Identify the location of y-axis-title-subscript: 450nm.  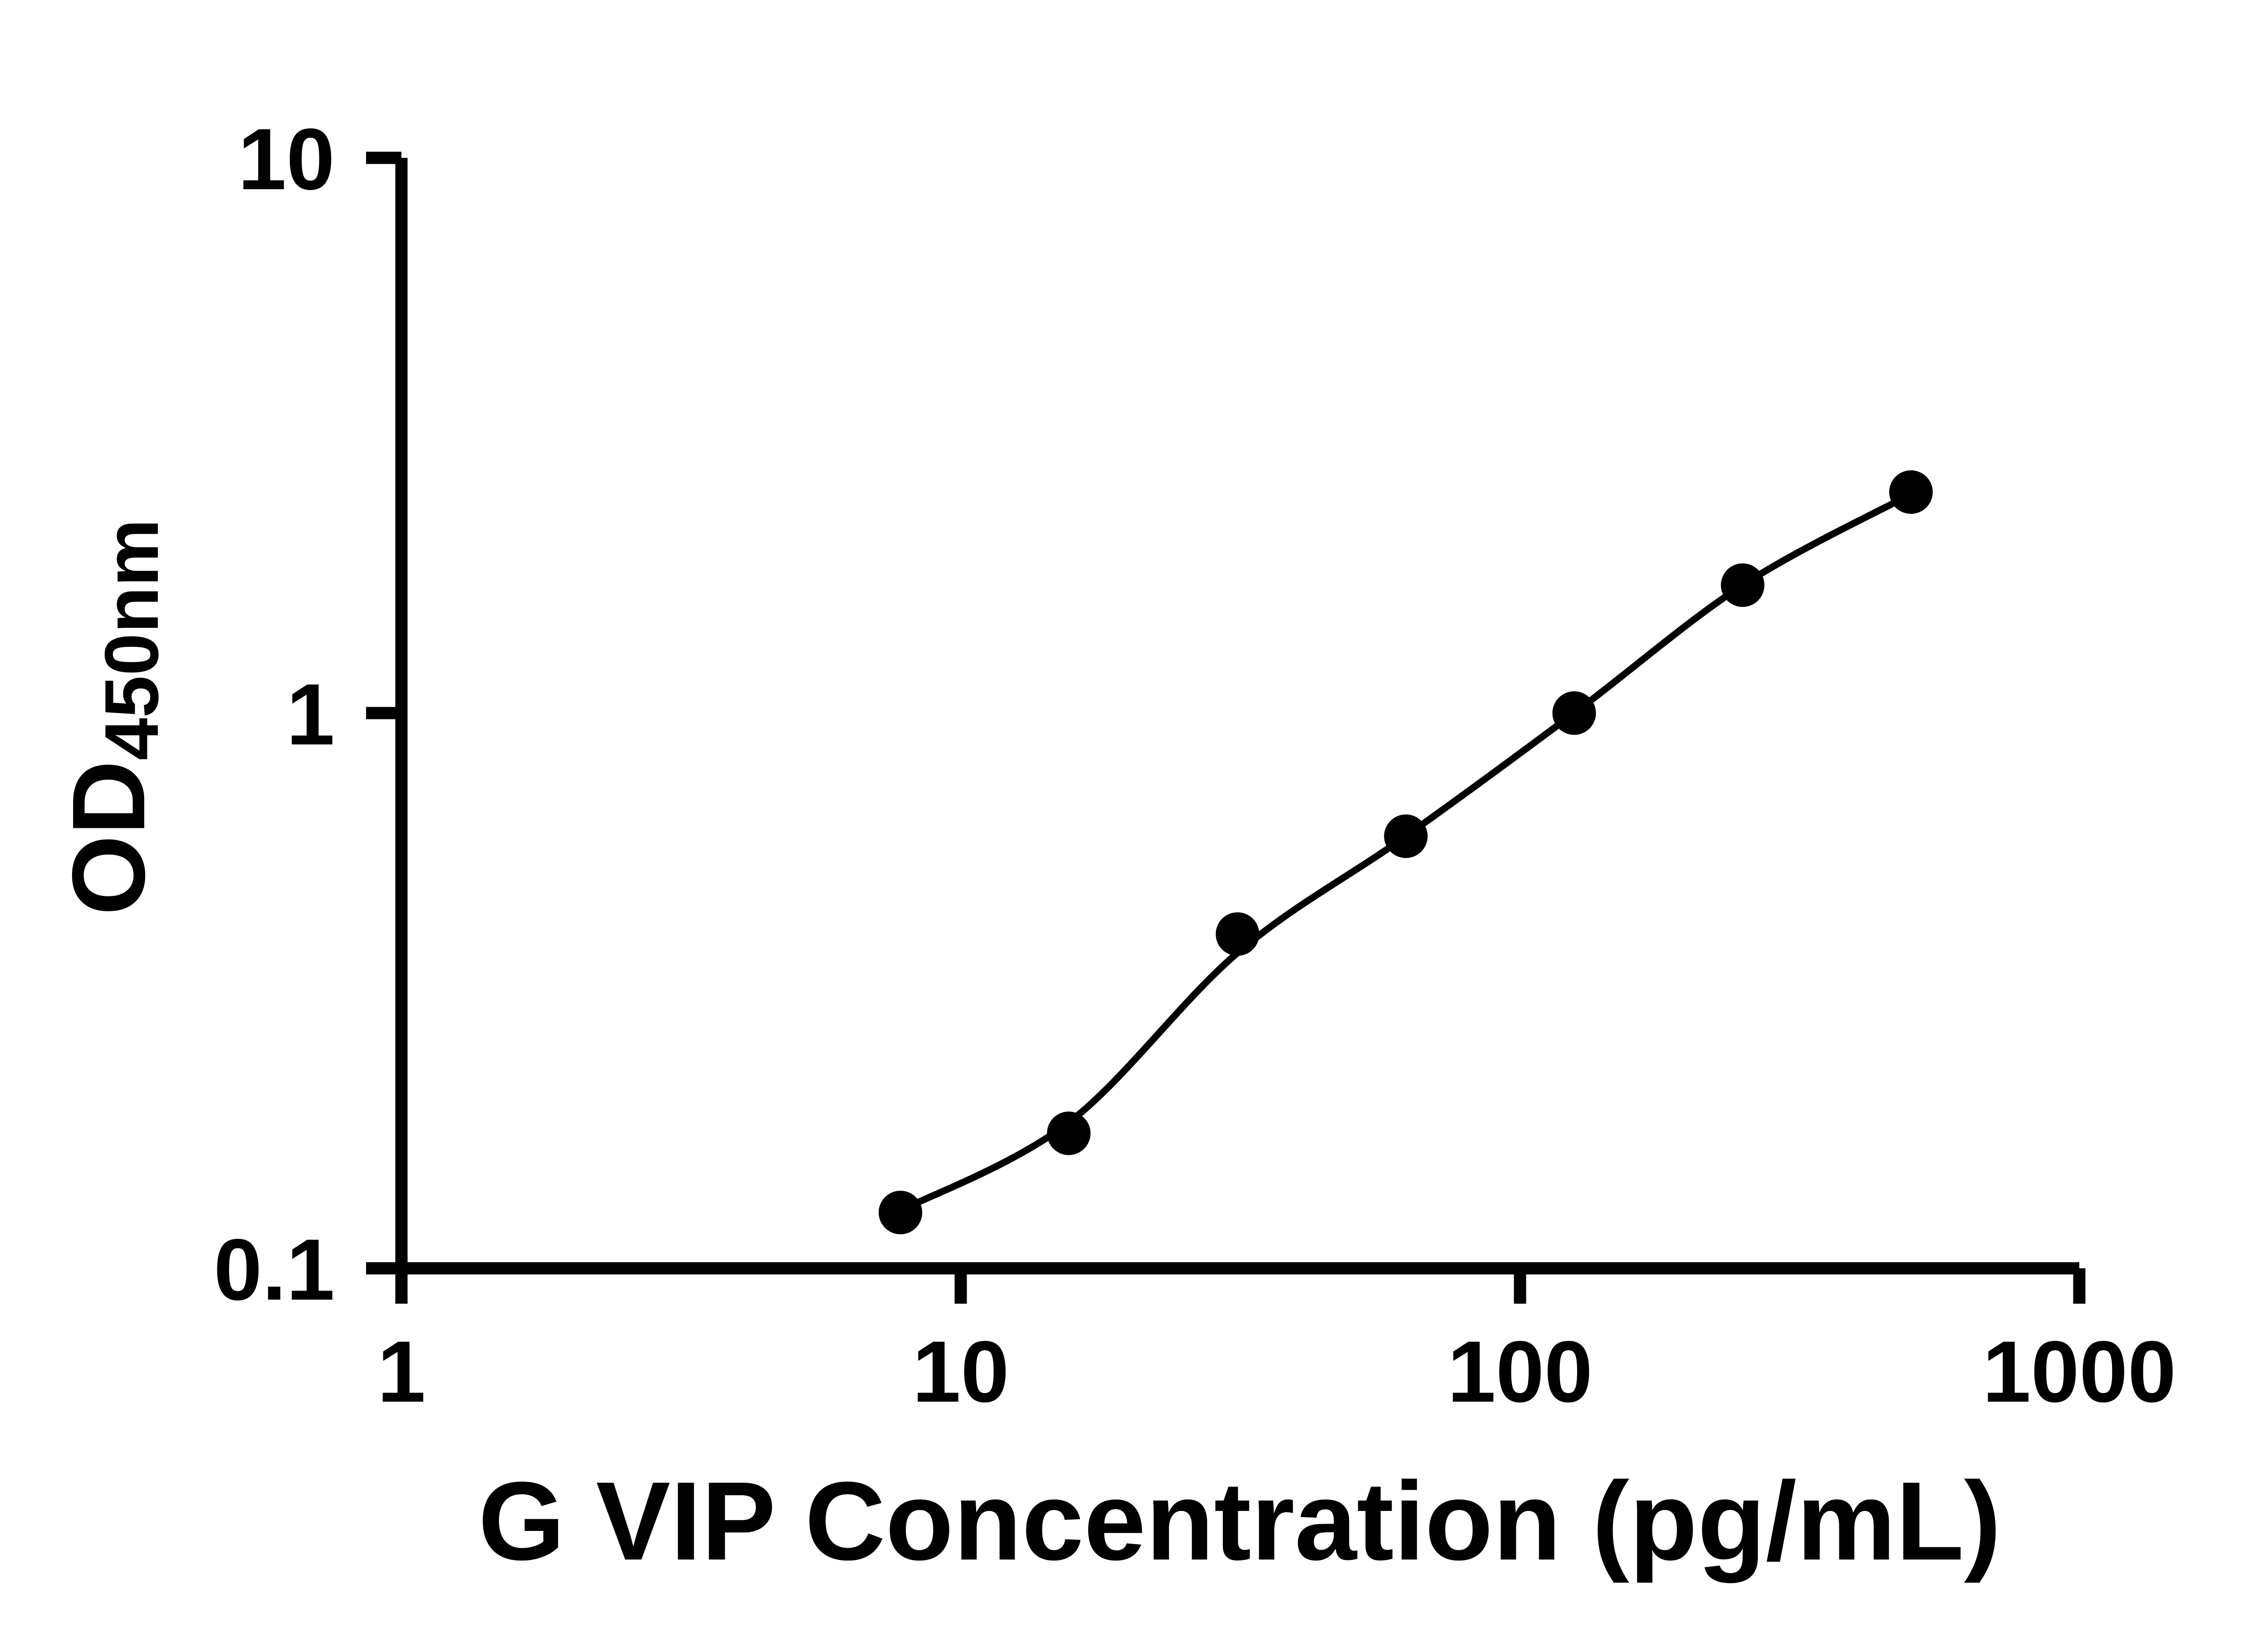
(131, 639).